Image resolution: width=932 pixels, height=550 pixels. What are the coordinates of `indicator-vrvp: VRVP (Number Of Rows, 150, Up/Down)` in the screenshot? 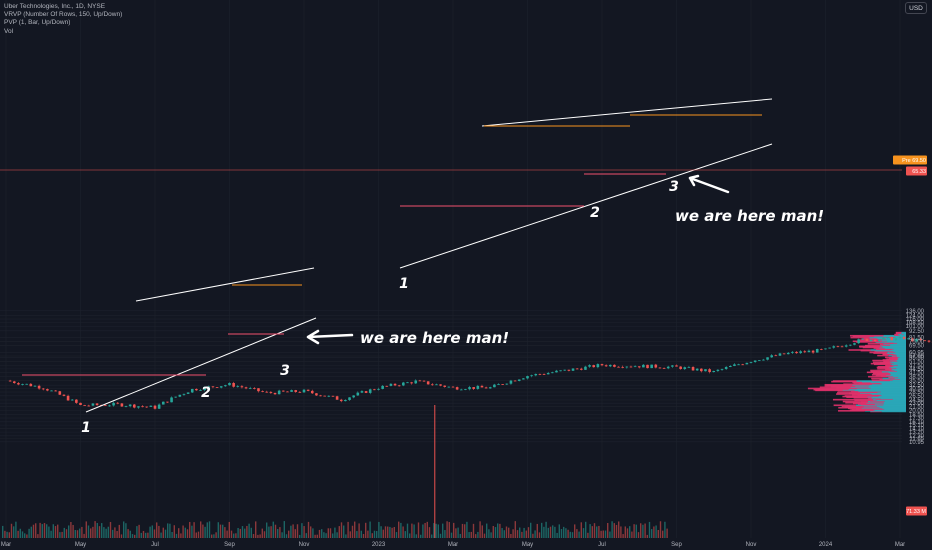 It's located at (63, 15).